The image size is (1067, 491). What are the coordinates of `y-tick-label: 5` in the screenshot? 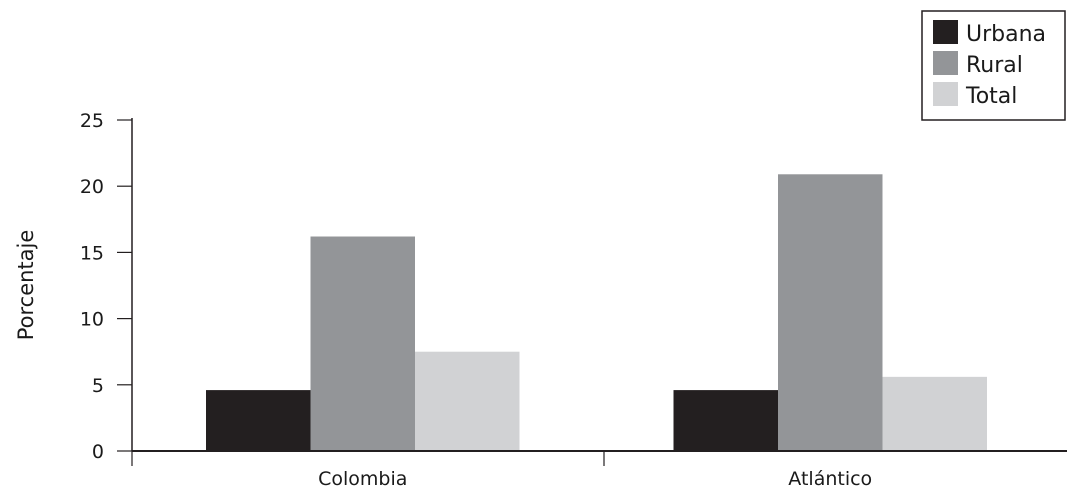 It's located at (98, 386).